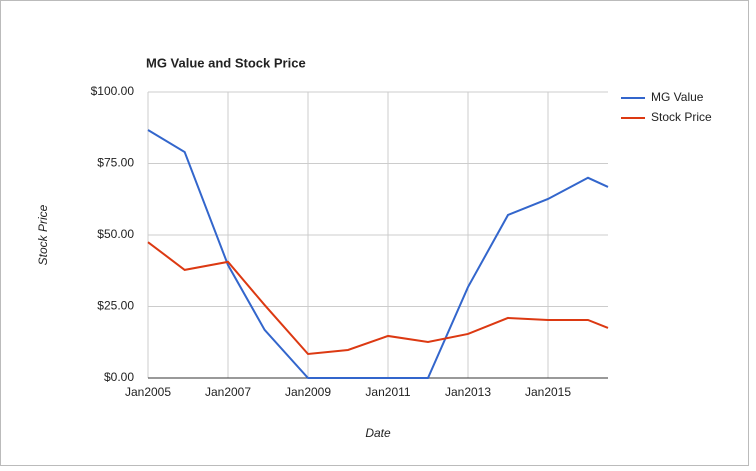 Image resolution: width=756 pixels, height=471 pixels. Describe the element at coordinates (378, 433) in the screenshot. I see `x-axis-label: Date` at that location.